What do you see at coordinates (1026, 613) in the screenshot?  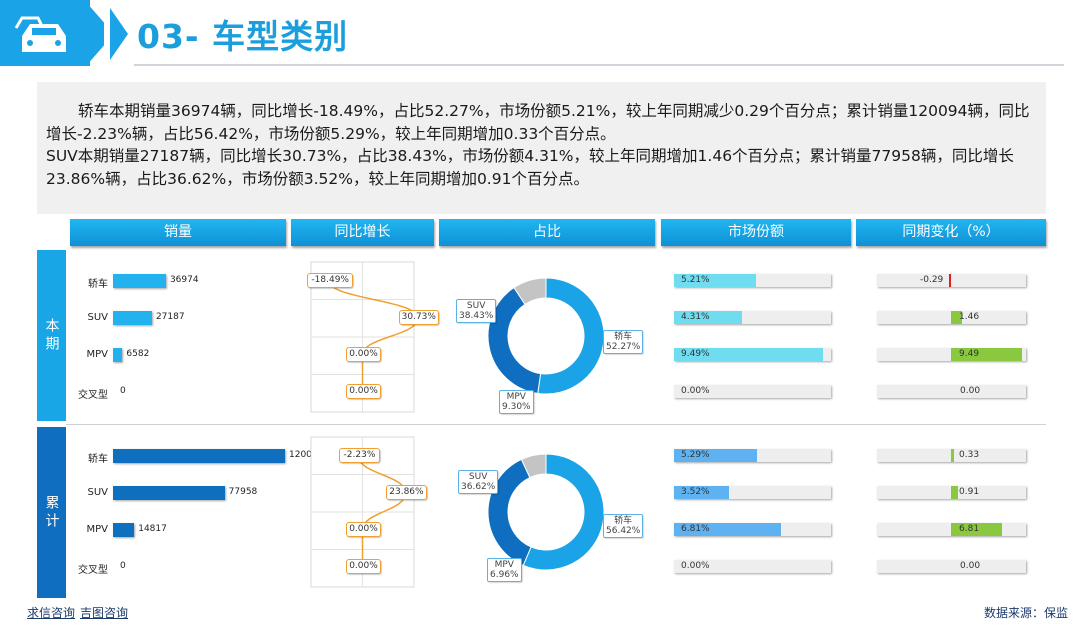 I see `footer-source: 数据来源：保监` at bounding box center [1026, 613].